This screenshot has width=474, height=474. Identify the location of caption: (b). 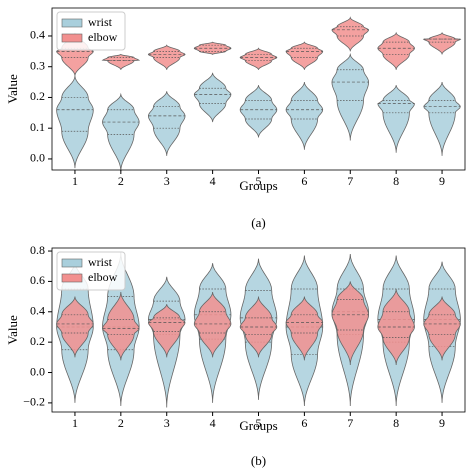
(258, 460).